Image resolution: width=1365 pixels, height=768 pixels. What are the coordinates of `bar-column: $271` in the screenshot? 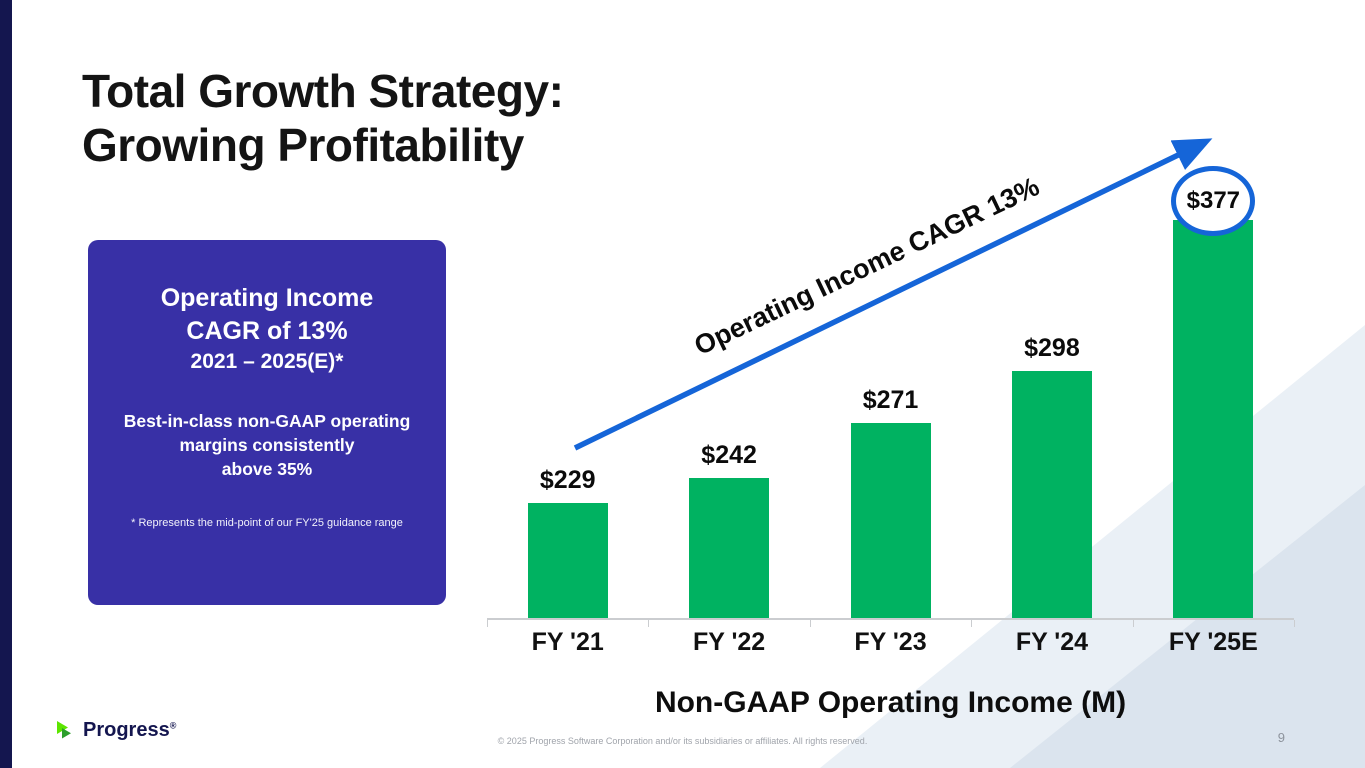 It's located at (890, 502).